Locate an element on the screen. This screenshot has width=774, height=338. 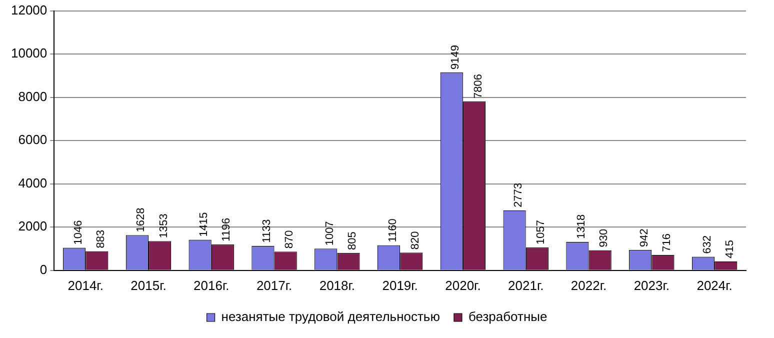
legend-label: безработные is located at coordinates (508, 316).